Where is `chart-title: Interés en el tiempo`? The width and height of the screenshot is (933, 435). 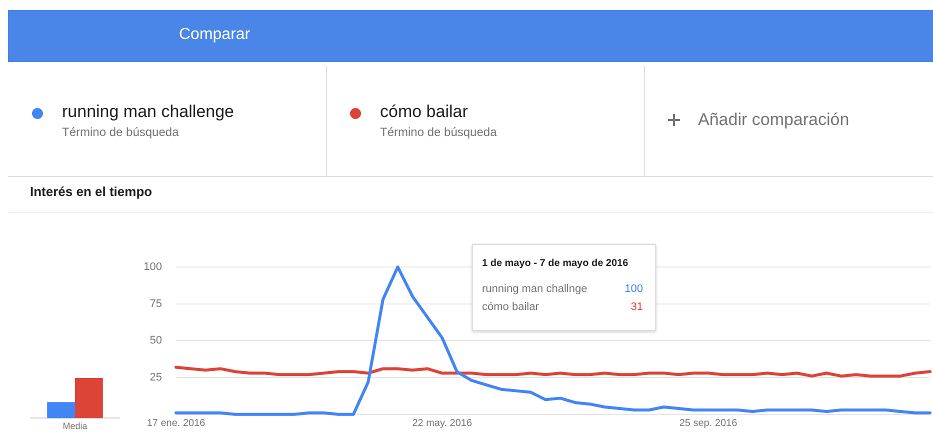
chart-title: Interés en el tiempo is located at coordinates (91, 191).